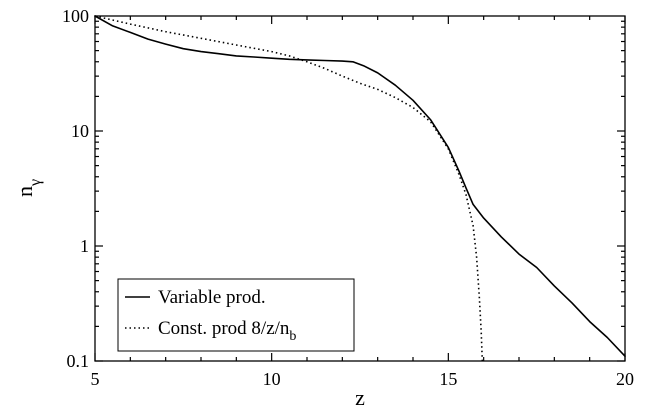 The width and height of the screenshot is (649, 409). Describe the element at coordinates (95, 379) in the screenshot. I see `x-tick-label: 5` at that location.